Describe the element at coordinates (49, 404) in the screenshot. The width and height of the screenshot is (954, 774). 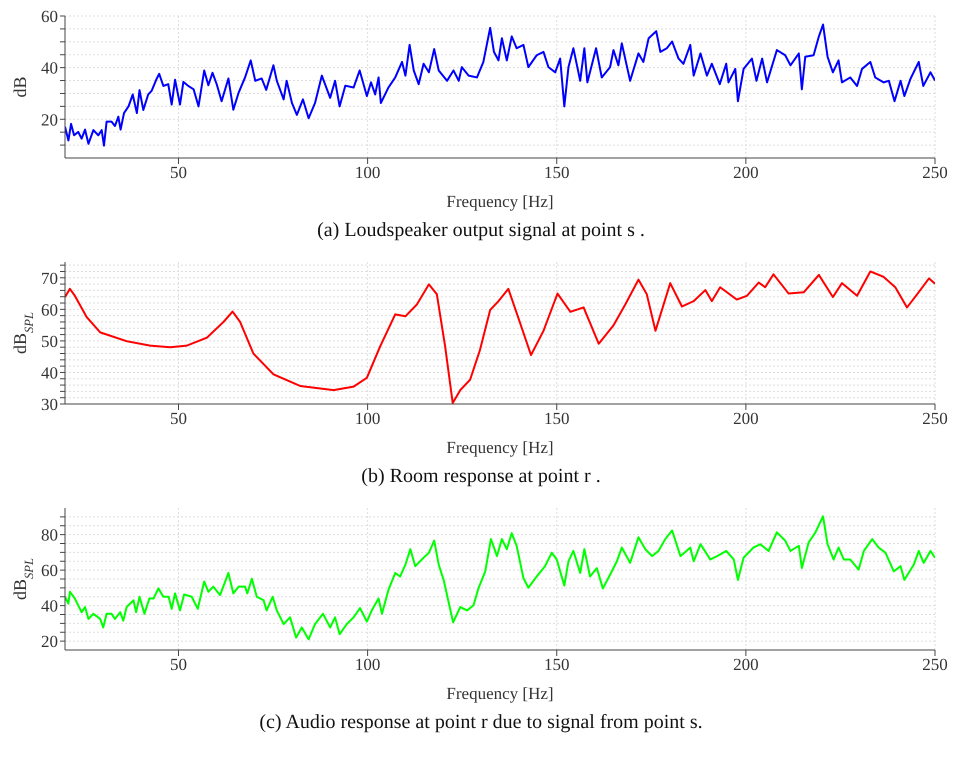
I see `y-tick-label: 30` at that location.